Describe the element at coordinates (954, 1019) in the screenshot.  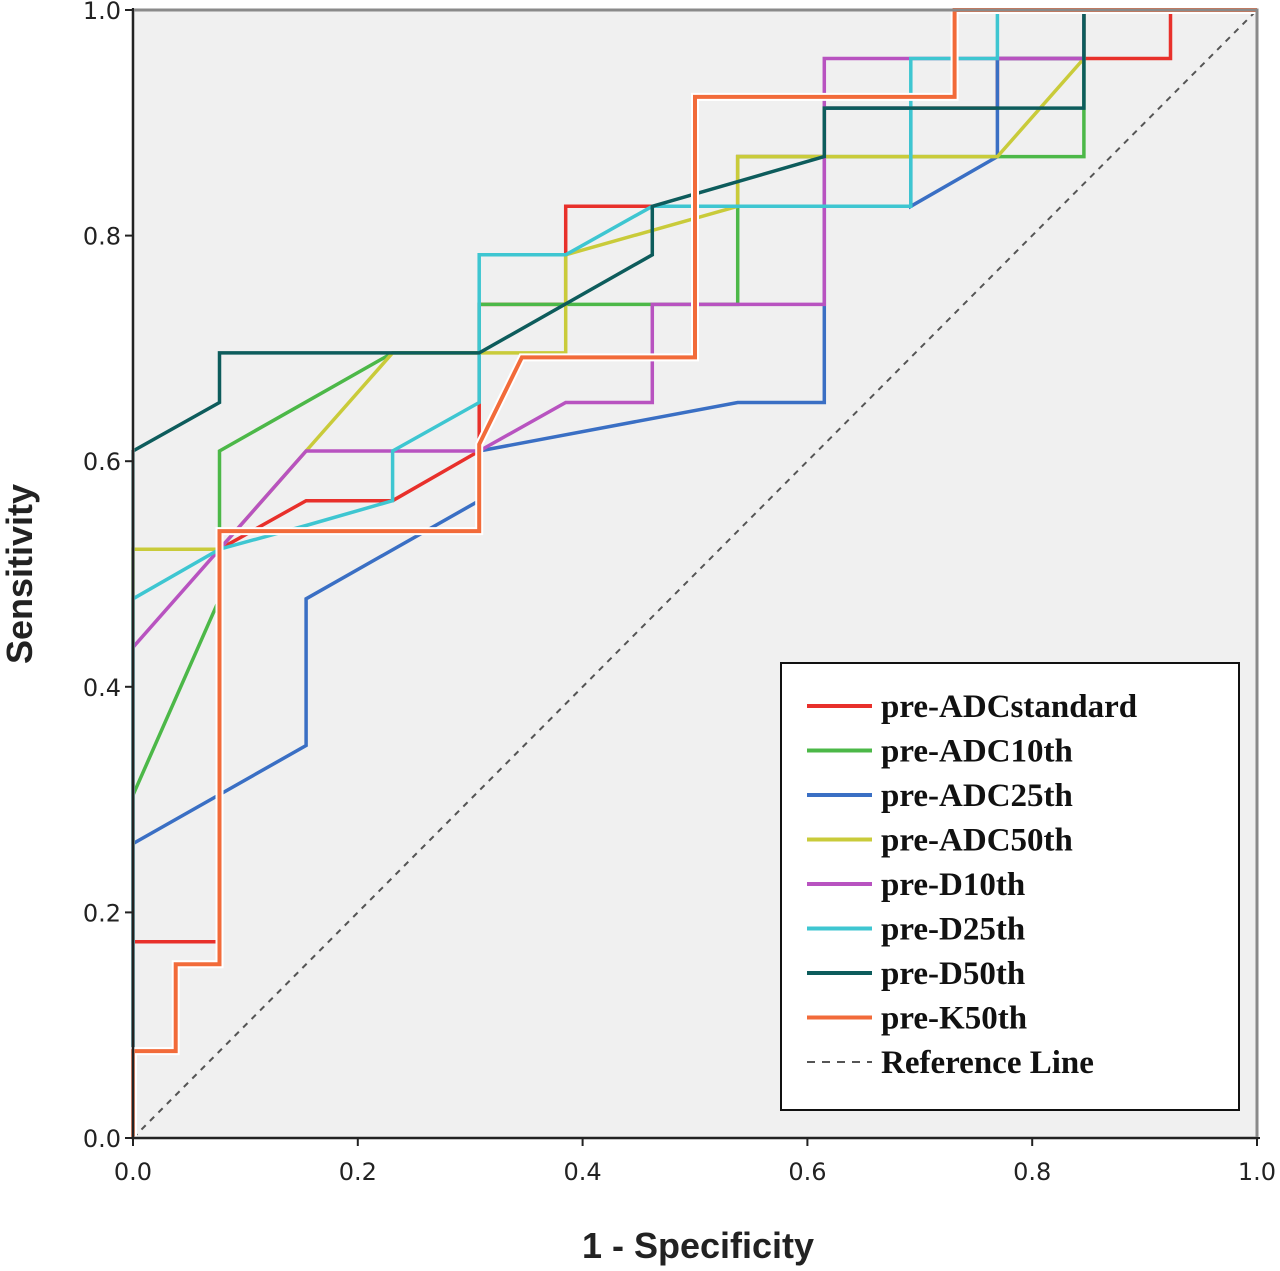
I see `legend-label: pre-K50th` at that location.